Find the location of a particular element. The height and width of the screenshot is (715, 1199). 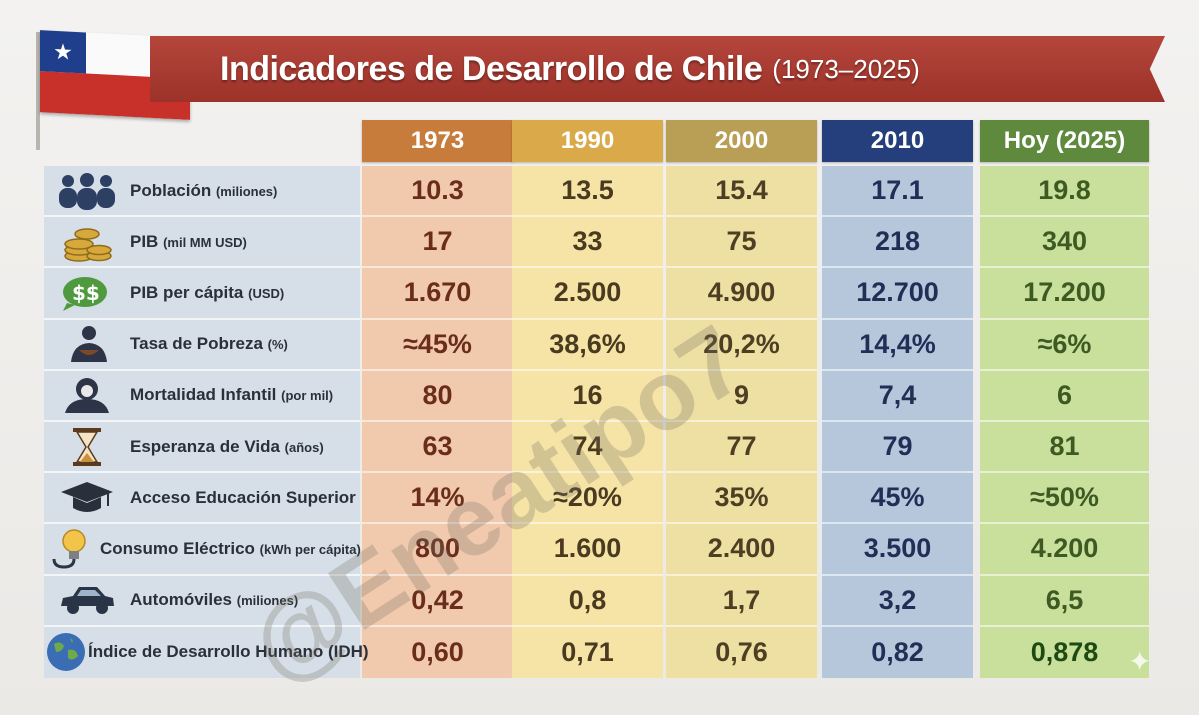

row-label-mortalidad: Mortalidad Infantil (por mil) is located at coordinates (202, 396).